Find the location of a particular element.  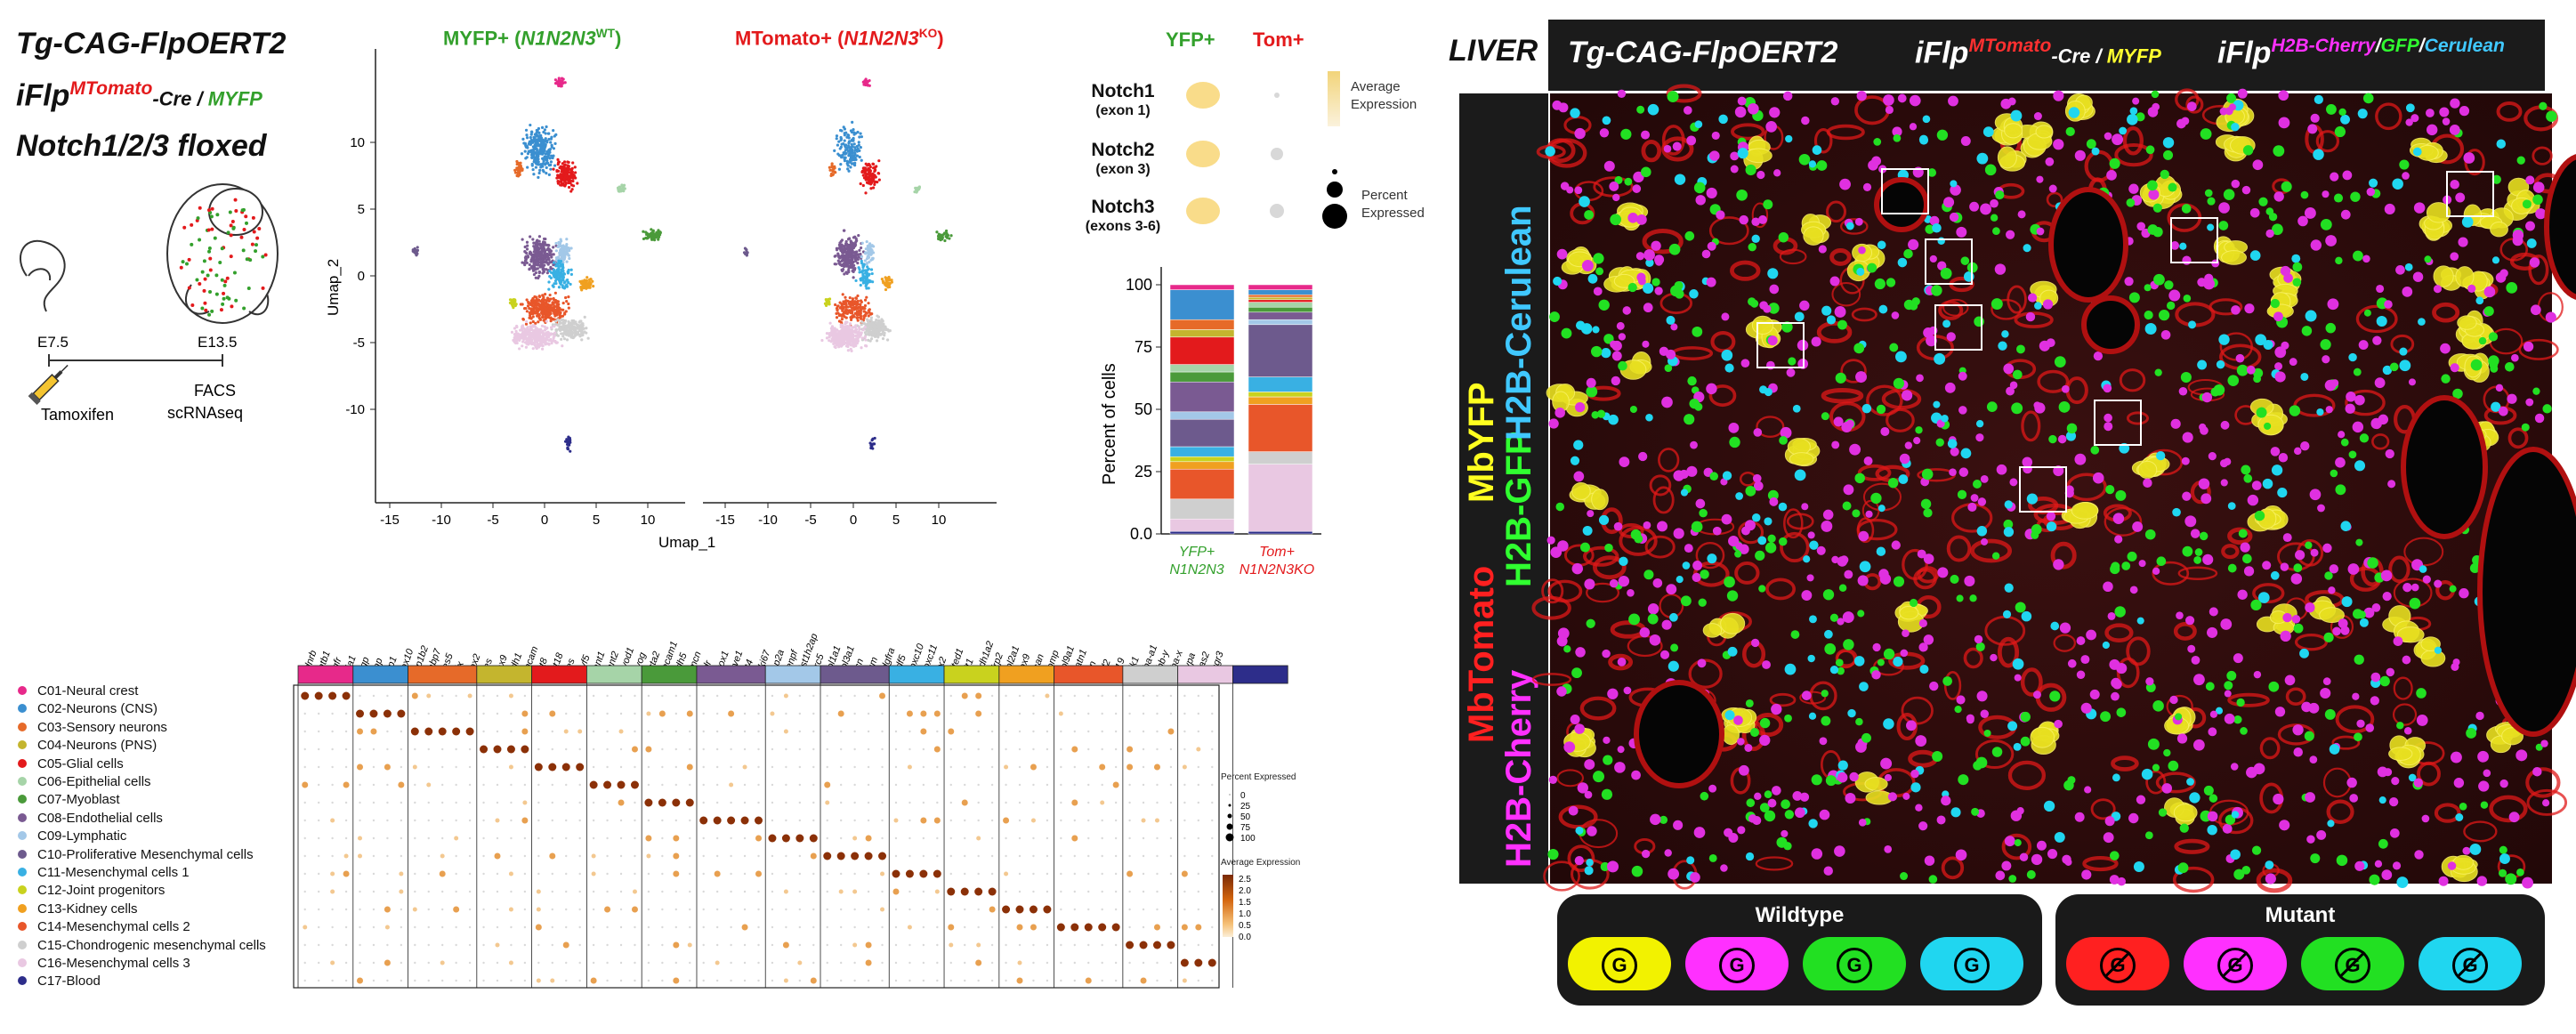

liver-channel-label: H2B-GFP is located at coordinates (1518, 509).